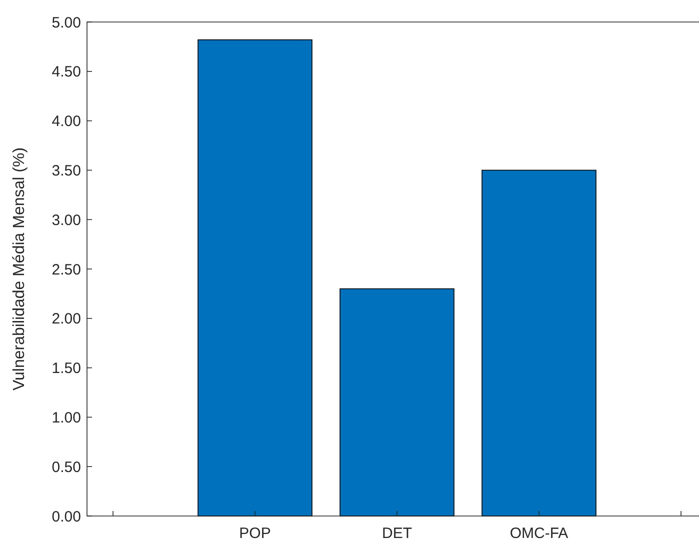 This screenshot has width=699, height=545. I want to click on y-tick-label: 3.00, so click(66, 220).